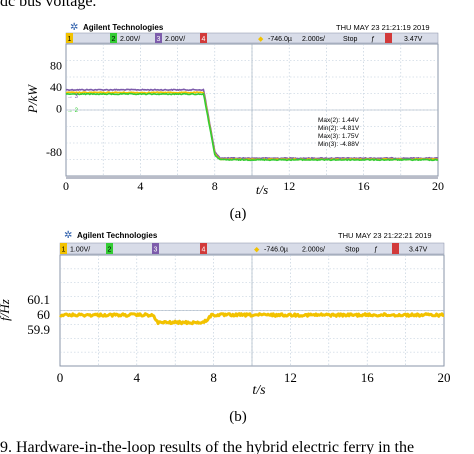  What do you see at coordinates (350, 39) in the screenshot?
I see `panel-a-mode: Stop` at bounding box center [350, 39].